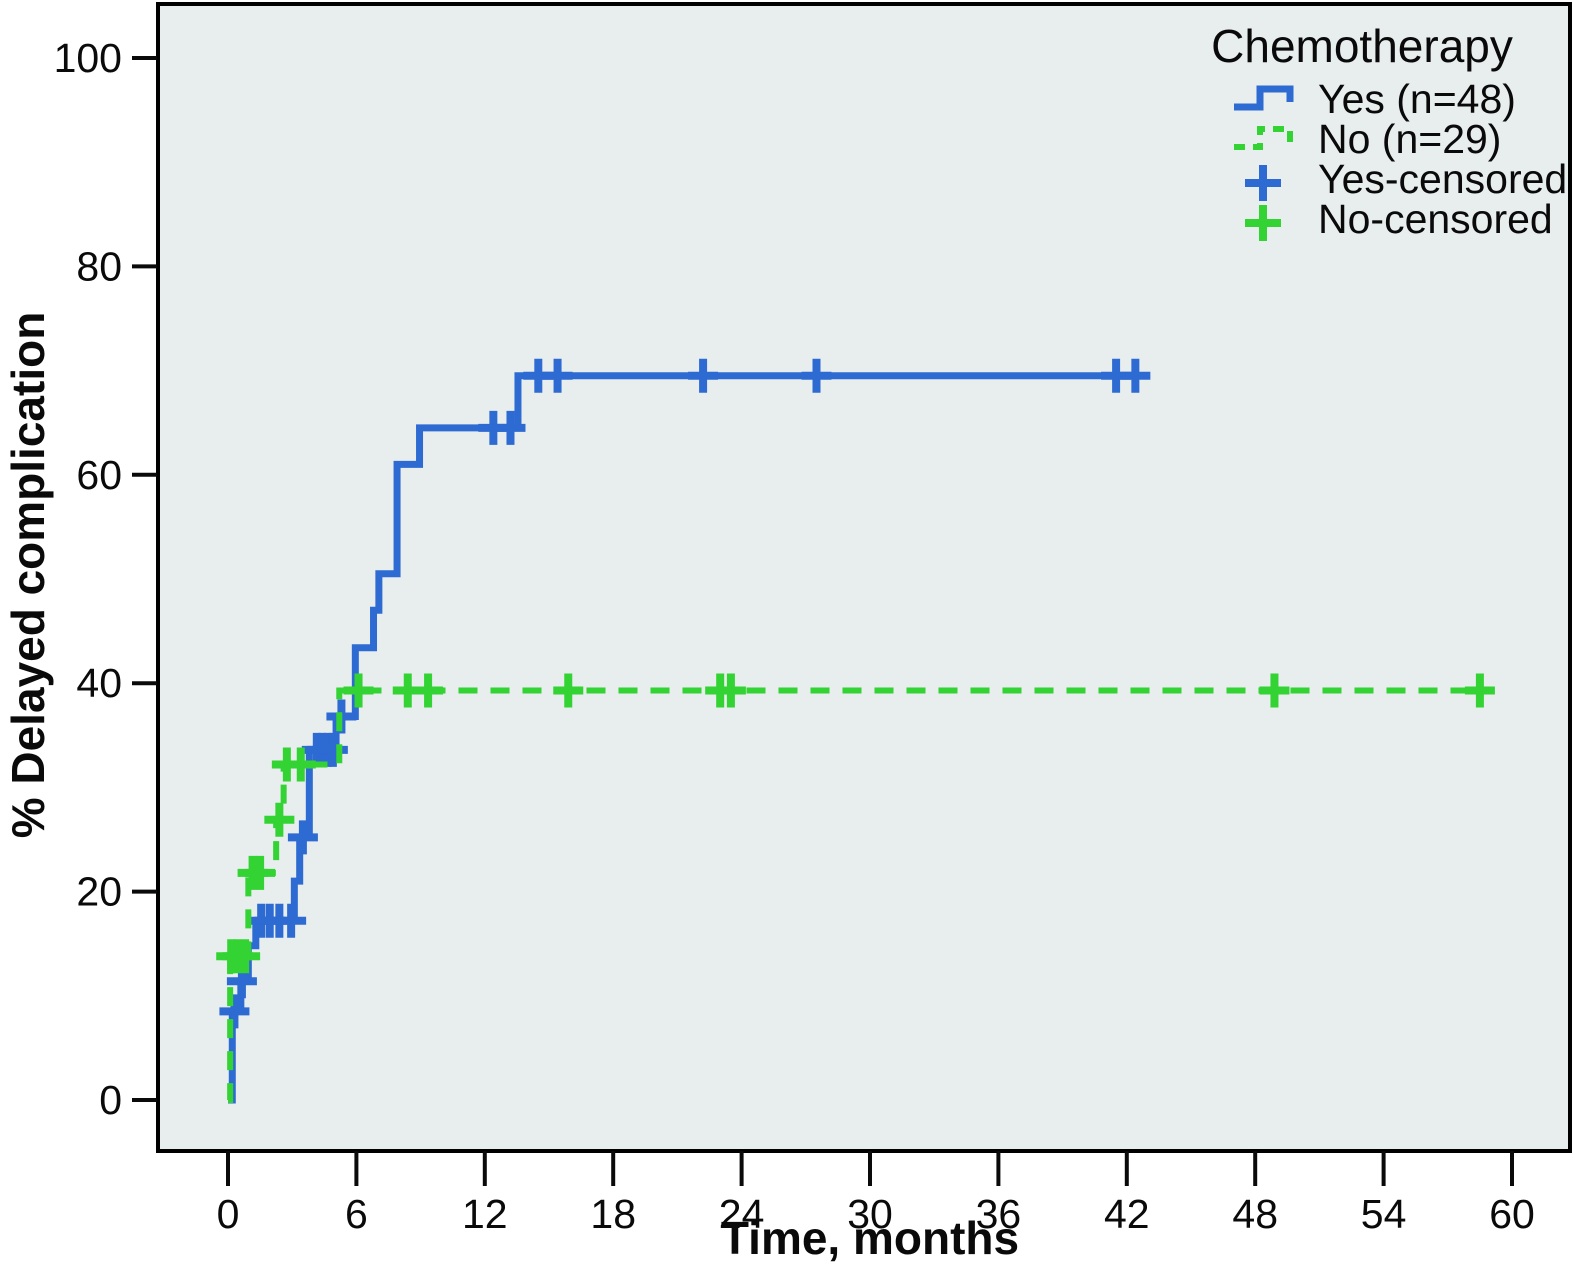  What do you see at coordinates (99, 683) in the screenshot?
I see `y-tick-label: 40` at bounding box center [99, 683].